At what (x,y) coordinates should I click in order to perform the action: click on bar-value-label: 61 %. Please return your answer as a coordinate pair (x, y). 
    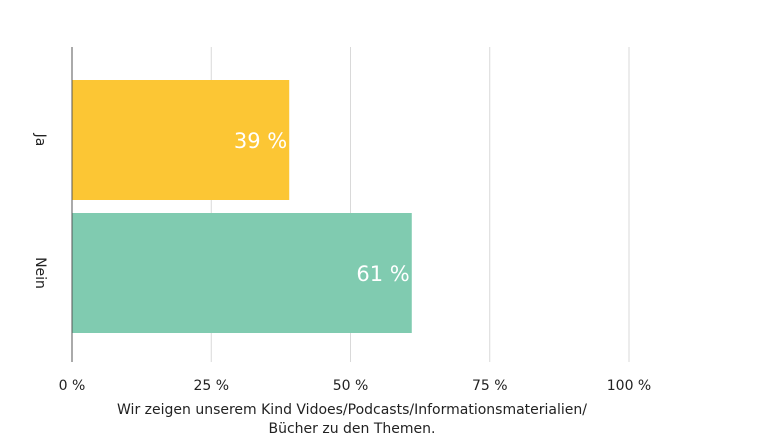
    Looking at the image, I should click on (382, 274).